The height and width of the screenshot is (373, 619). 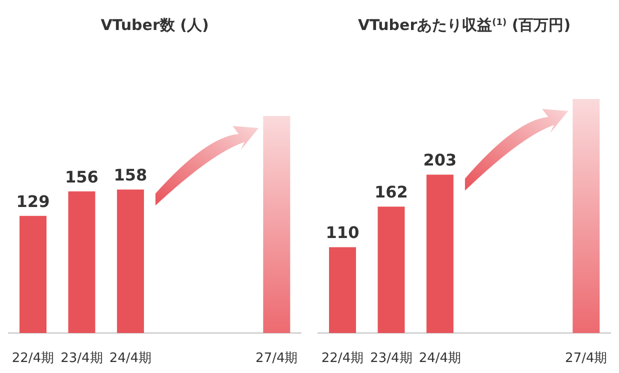 What do you see at coordinates (81, 176) in the screenshot?
I see `data-label: 156` at bounding box center [81, 176].